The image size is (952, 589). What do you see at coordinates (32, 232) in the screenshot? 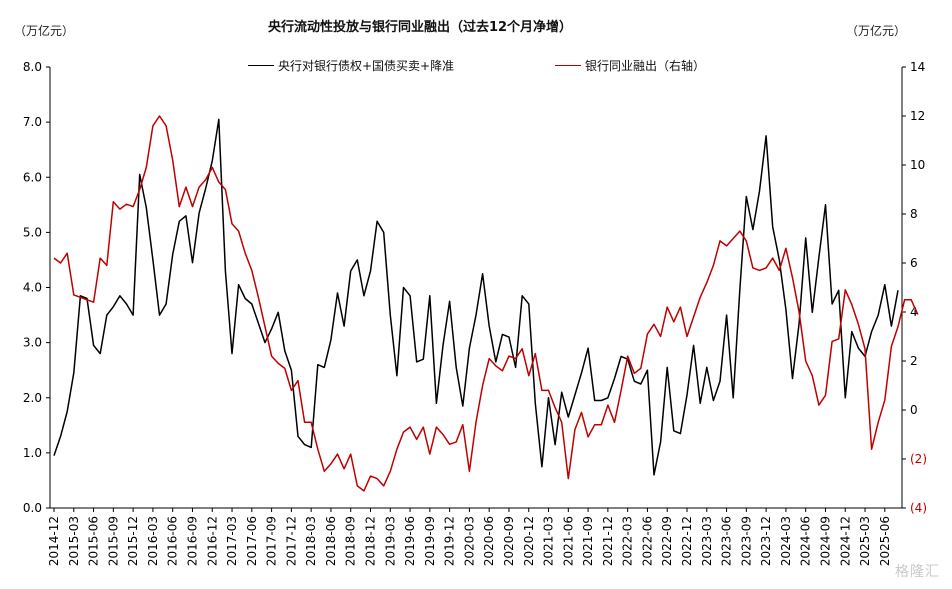
I see `left-tick-label: 5.0` at bounding box center [32, 232].